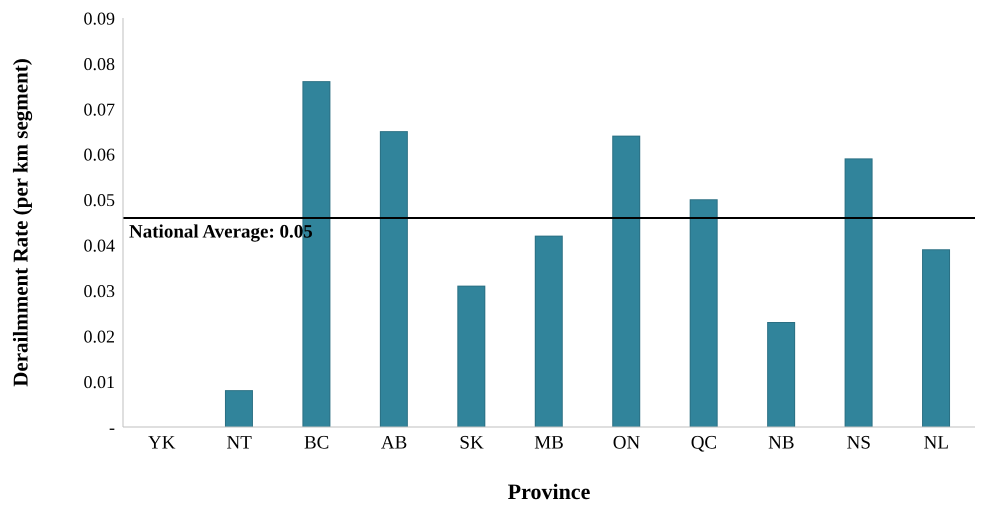 The width and height of the screenshot is (993, 517). Describe the element at coordinates (99, 246) in the screenshot. I see `y-tick-label: 0.04` at that location.